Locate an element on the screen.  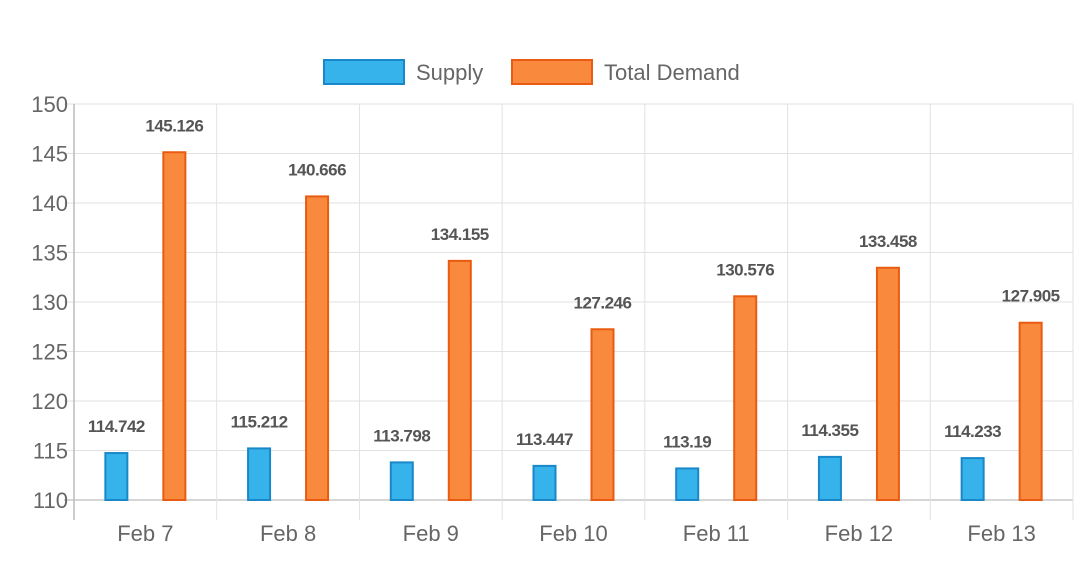
x-tick-label: Feb 8 is located at coordinates (288, 533).